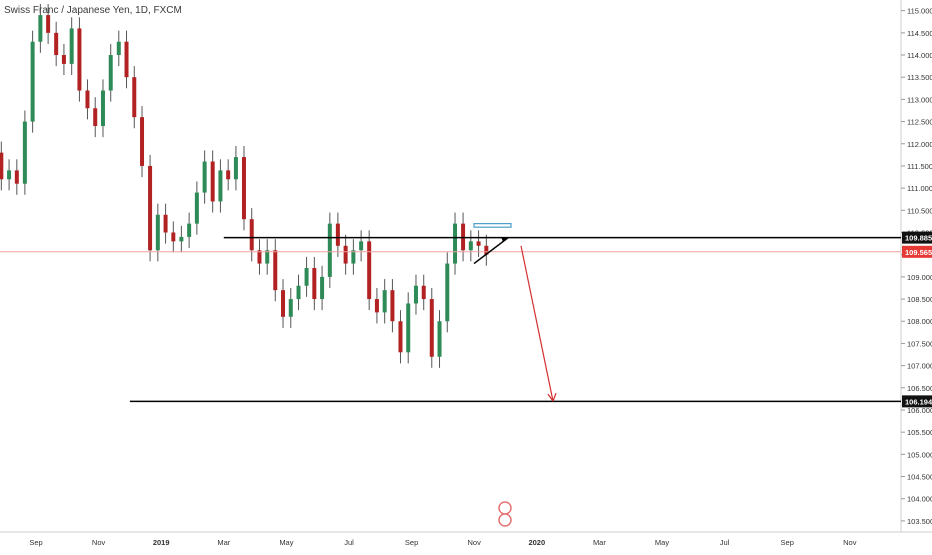 This screenshot has width=932, height=555. What do you see at coordinates (504, 239) in the screenshot?
I see `black-arrow-head` at bounding box center [504, 239].